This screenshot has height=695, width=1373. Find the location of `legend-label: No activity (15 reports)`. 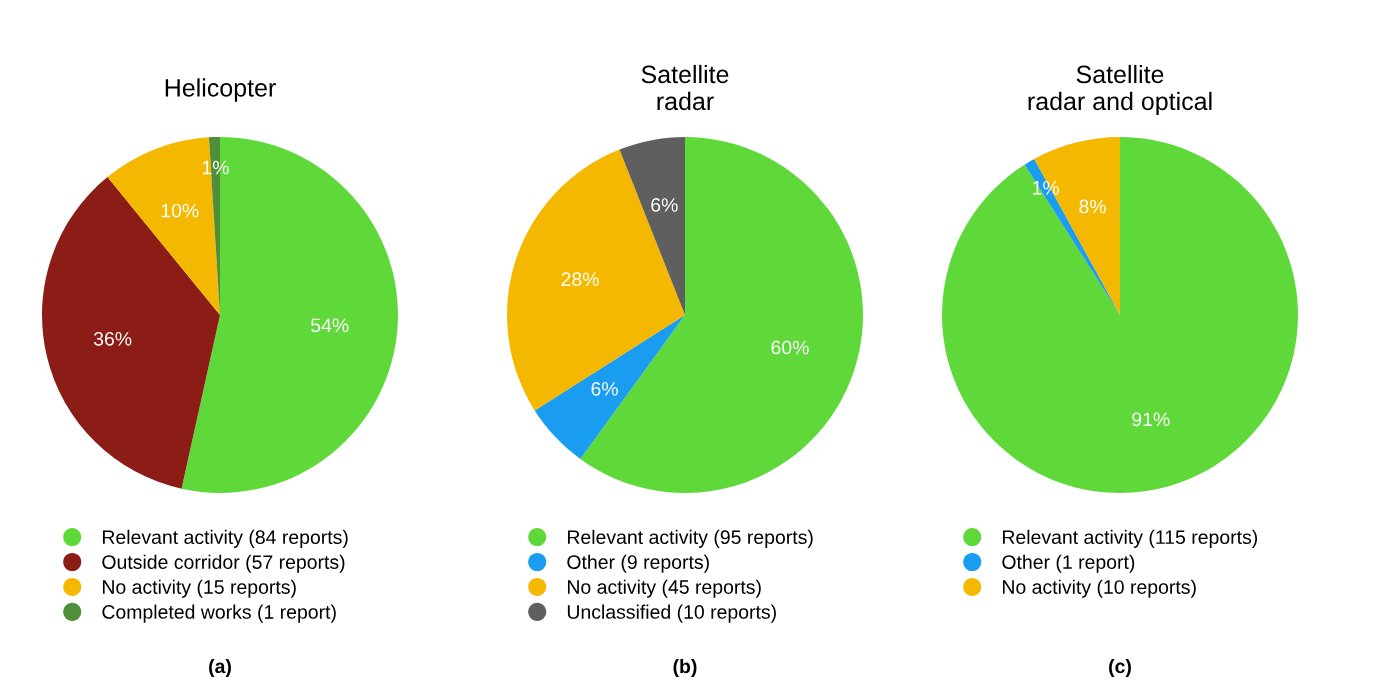

legend-label: No activity (15 reports) is located at coordinates (199, 588).